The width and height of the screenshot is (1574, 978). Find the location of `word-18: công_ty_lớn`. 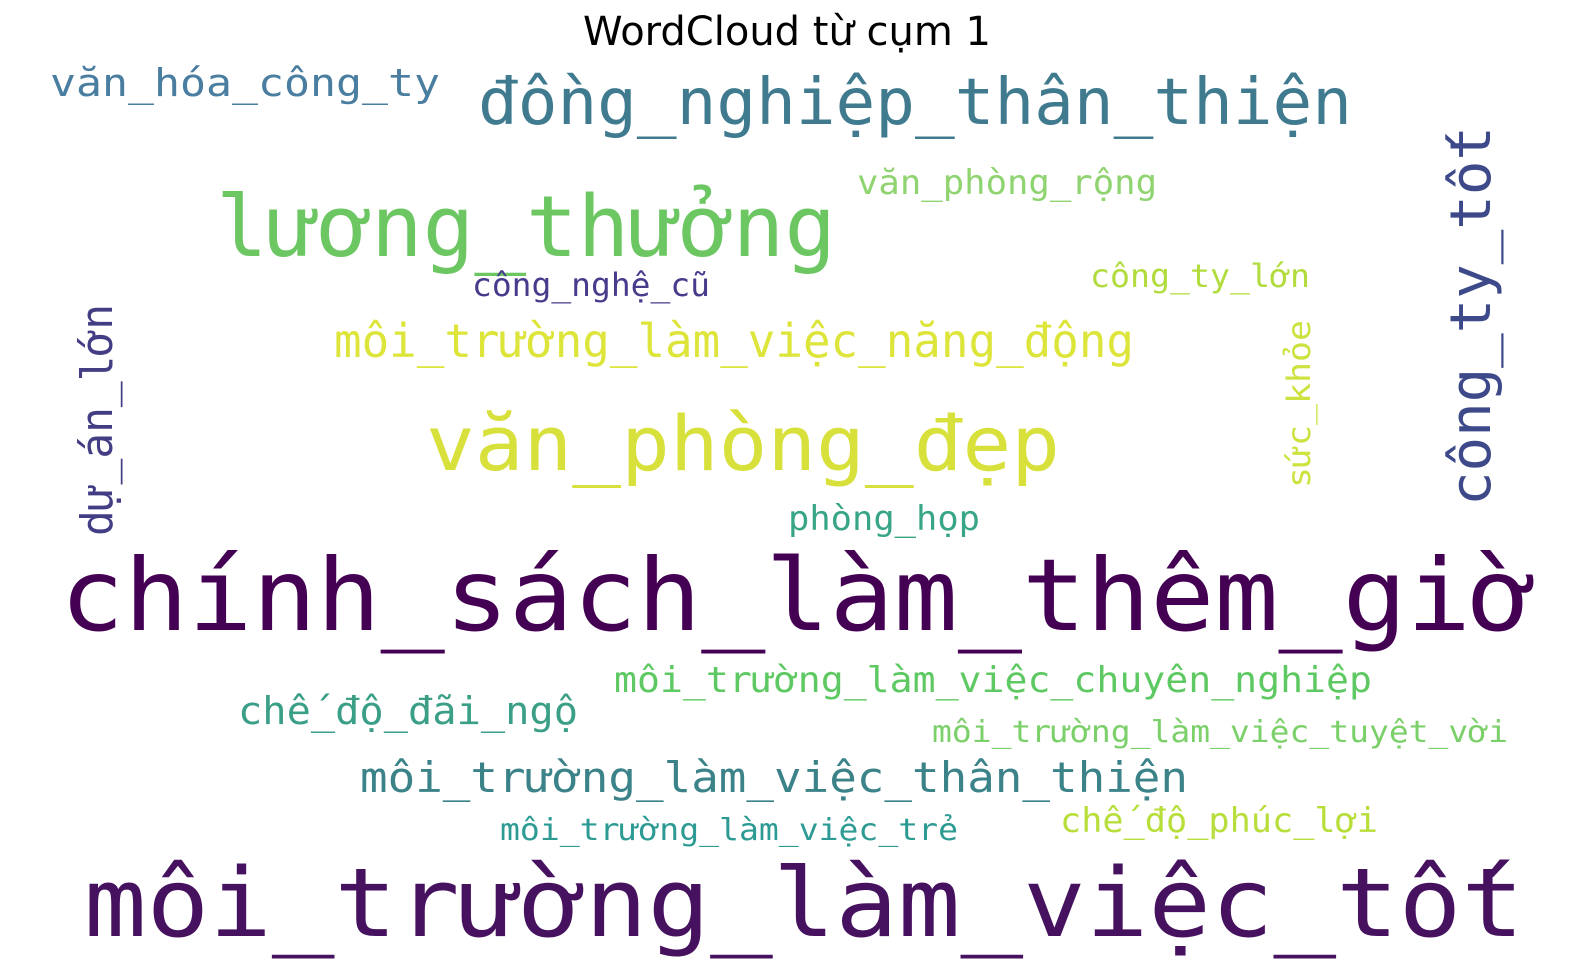

word-18: công_ty_lớn is located at coordinates (1200, 276).